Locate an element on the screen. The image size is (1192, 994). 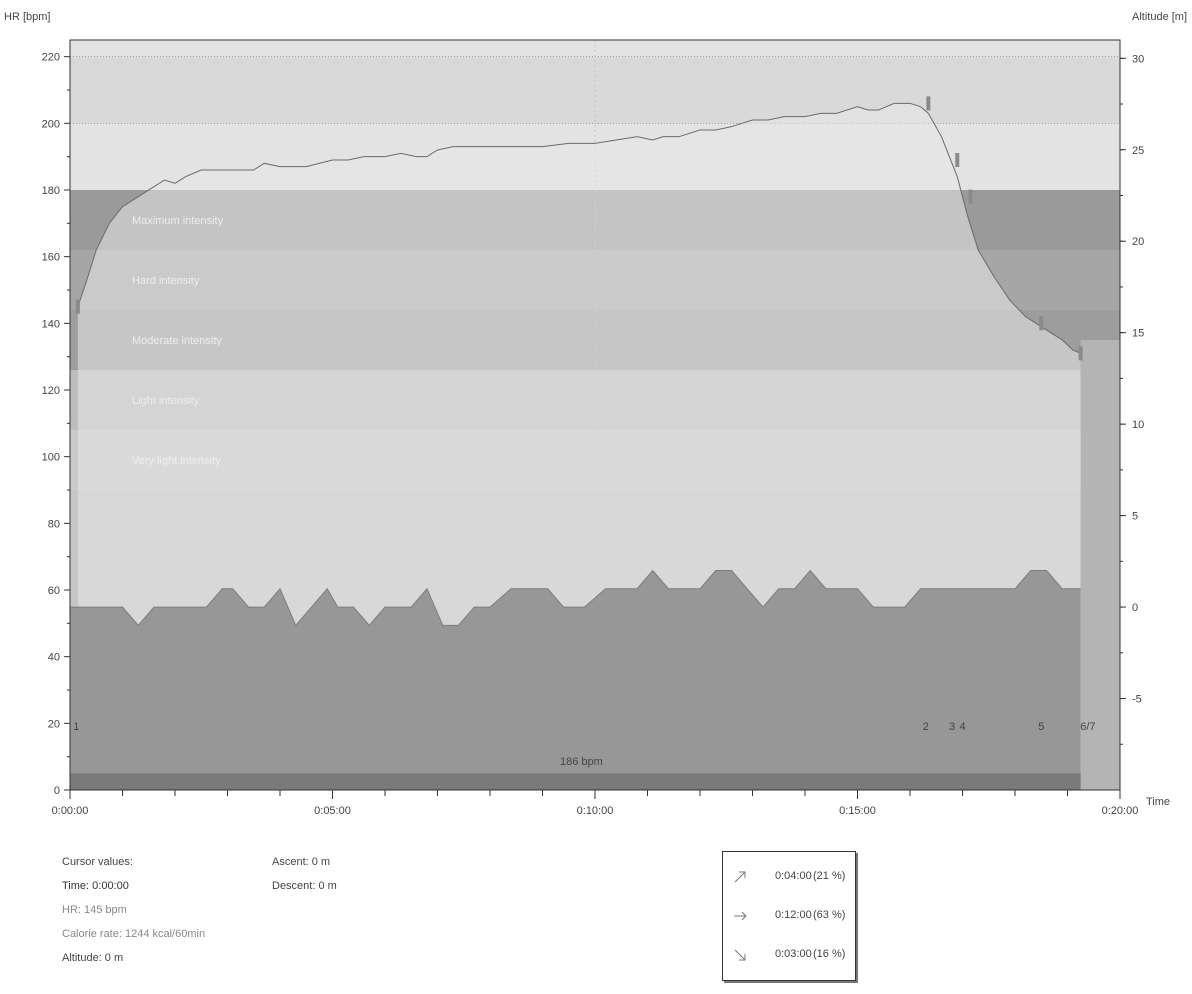
y2-tick-label: 0 is located at coordinates (1135, 608).